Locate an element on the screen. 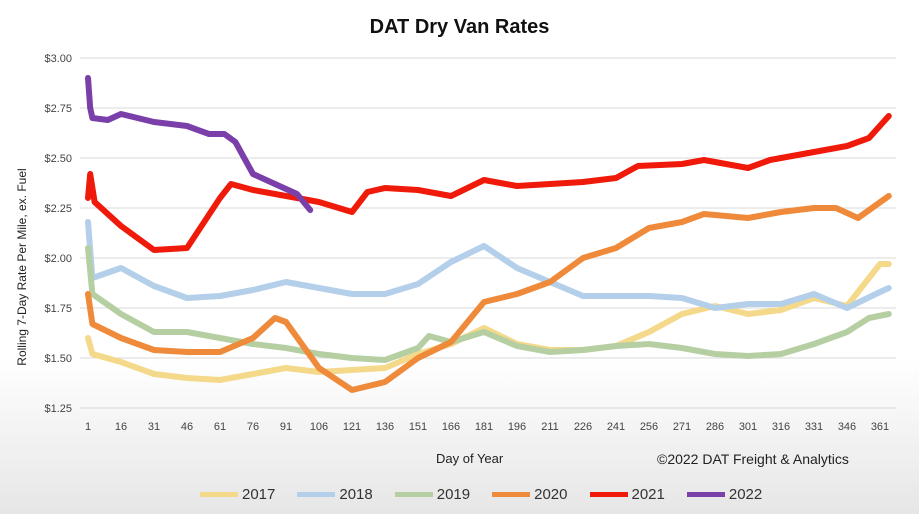 This screenshot has width=919, height=514. x-tick-label: 316 is located at coordinates (781, 427).